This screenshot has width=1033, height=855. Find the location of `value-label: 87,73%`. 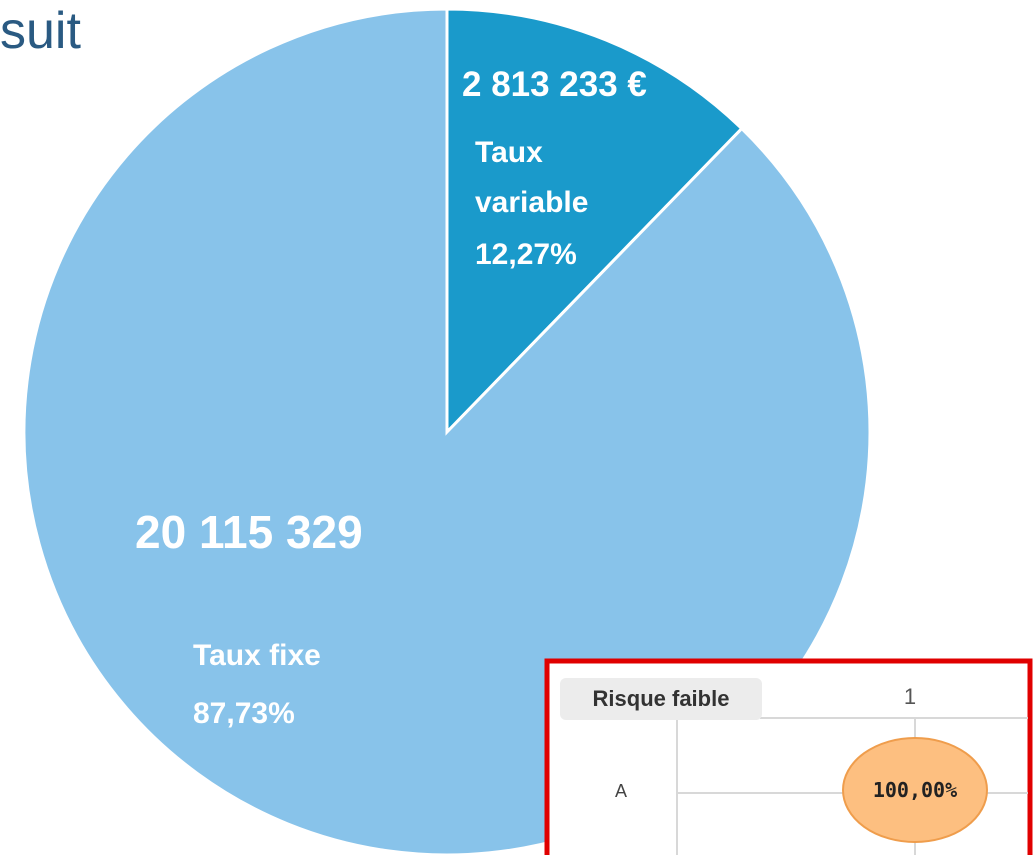

value-label: 87,73% is located at coordinates (244, 713).